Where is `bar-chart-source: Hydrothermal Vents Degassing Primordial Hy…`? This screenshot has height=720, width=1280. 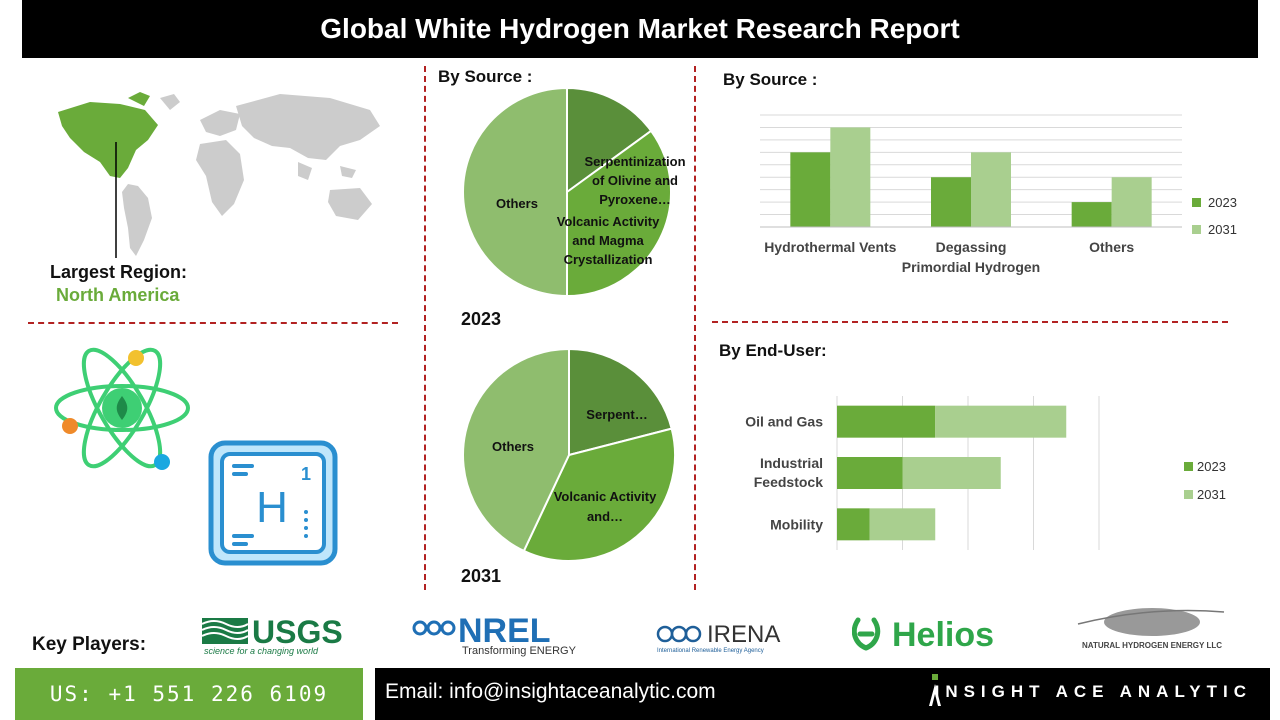
bar-chart-source: Hydrothermal Vents Degassing Primordial Hy… is located at coordinates (998, 194).